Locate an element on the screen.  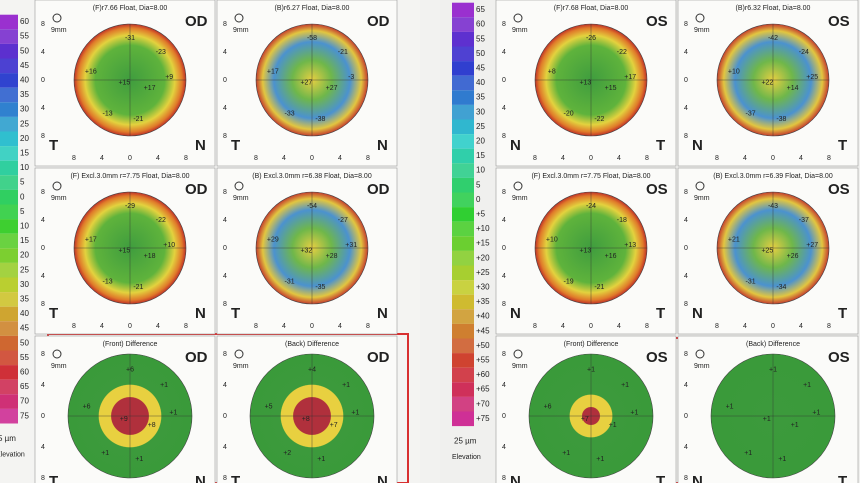
map-value: +17 is located at coordinates (91, 239).